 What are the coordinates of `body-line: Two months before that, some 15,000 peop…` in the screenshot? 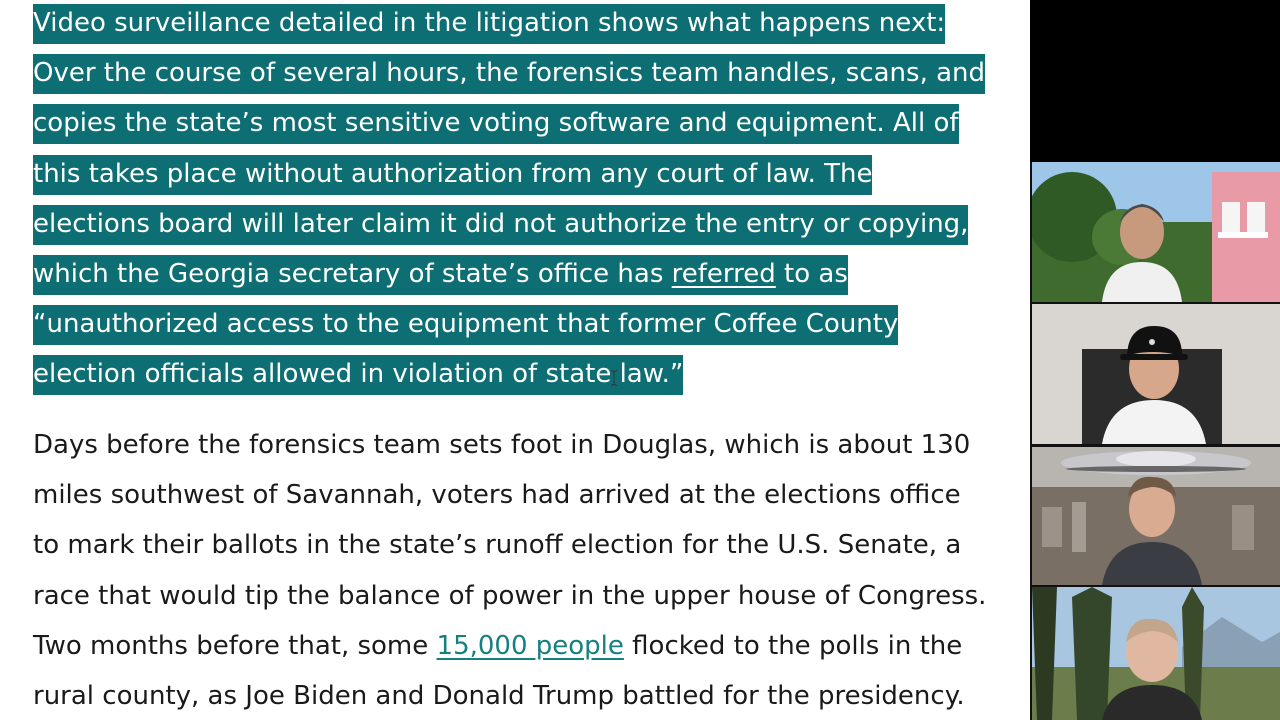 It's located at (497, 646).